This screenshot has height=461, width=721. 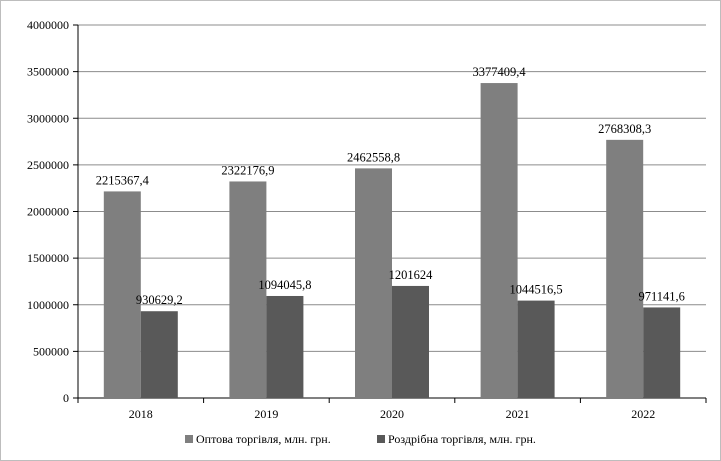 I want to click on data-label-retail: 1094045,8, so click(x=284, y=285).